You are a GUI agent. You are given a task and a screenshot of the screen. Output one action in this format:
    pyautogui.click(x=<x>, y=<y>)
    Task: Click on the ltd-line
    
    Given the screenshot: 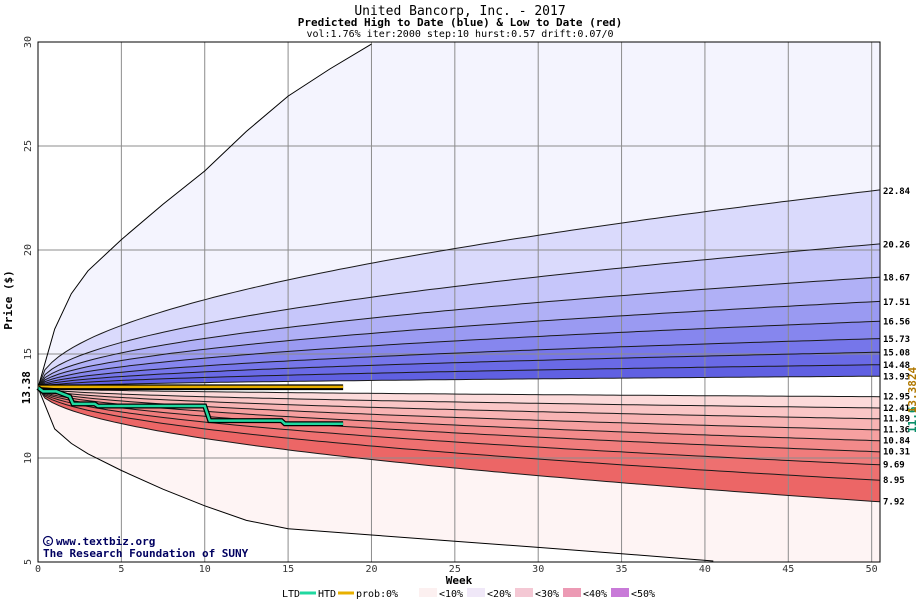 What is the action you would take?
    pyautogui.click(x=190, y=388)
    